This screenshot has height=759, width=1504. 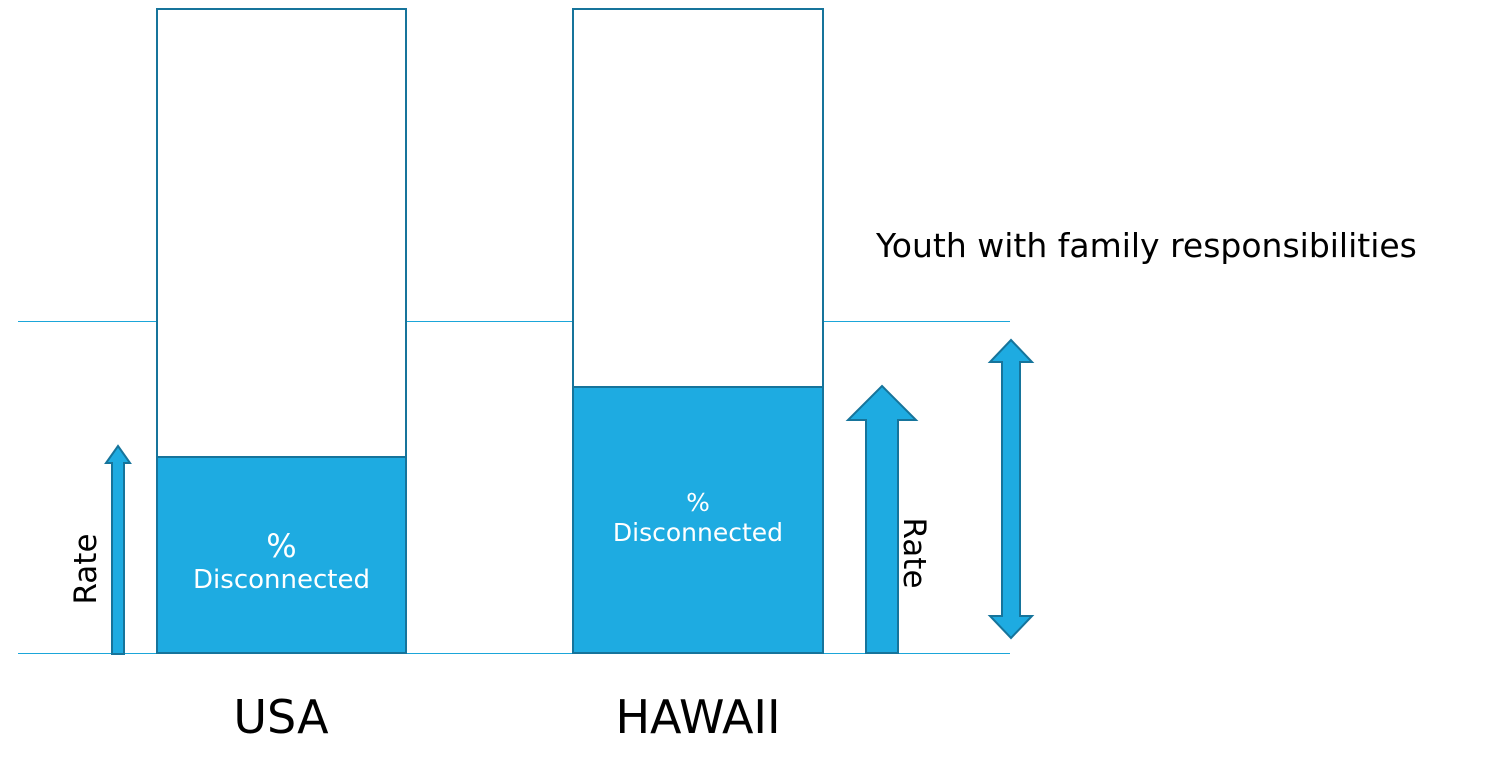 I want to click on hawaii-rate-label: Rate, so click(x=914, y=553).